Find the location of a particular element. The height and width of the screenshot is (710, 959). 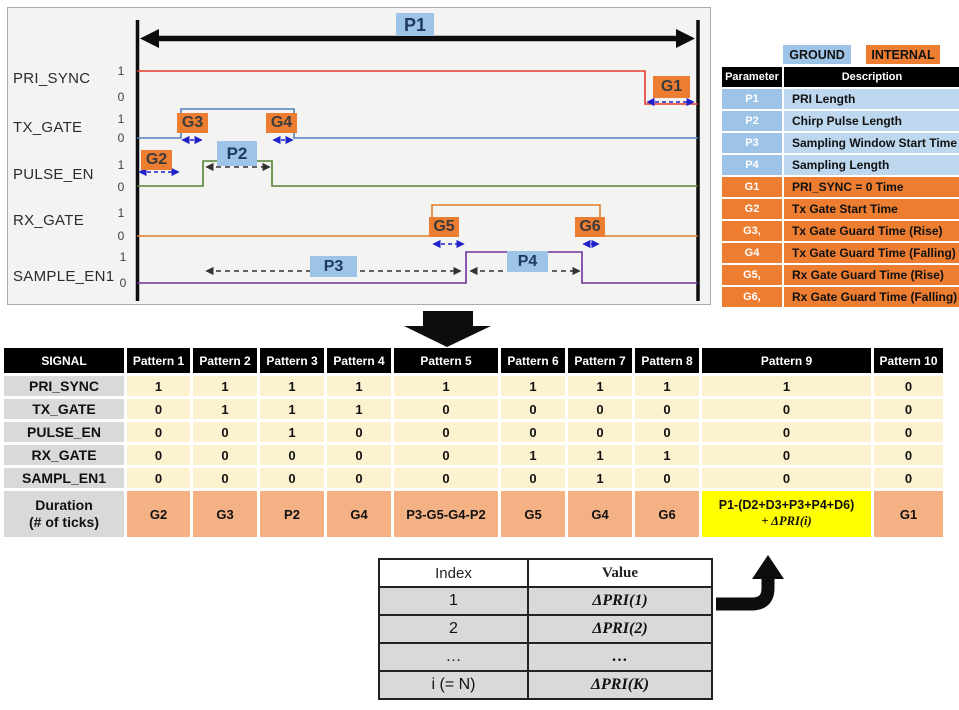

duration-cell: G1 is located at coordinates (908, 514).